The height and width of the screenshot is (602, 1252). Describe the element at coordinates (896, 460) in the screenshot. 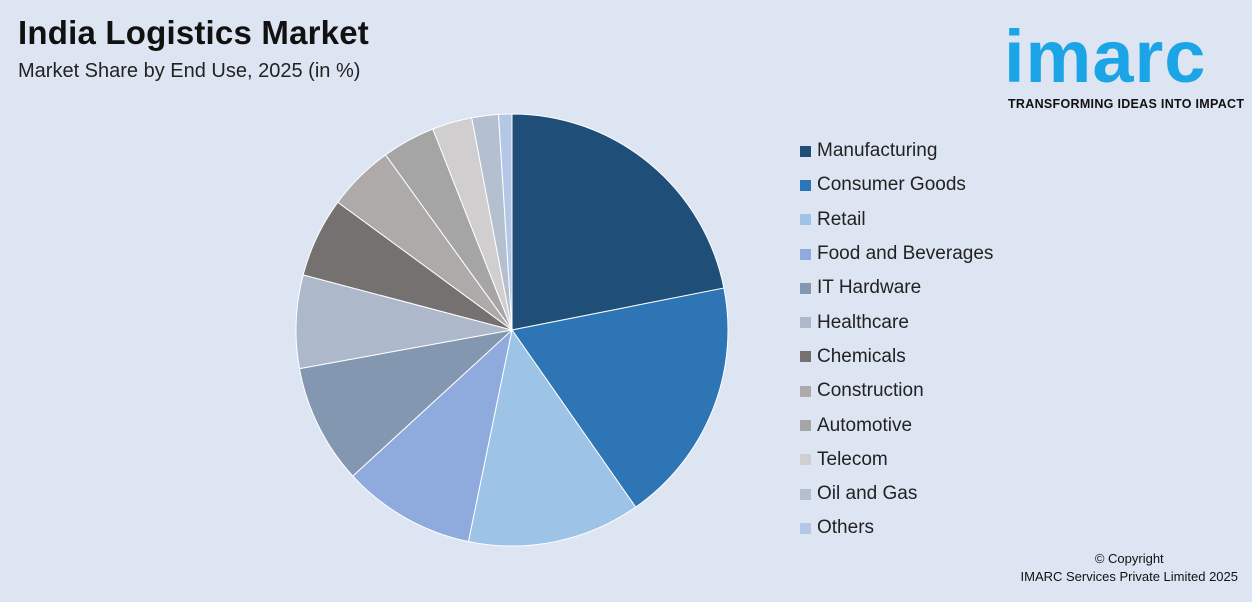

I see `legend-item-telecom: Telecom` at that location.